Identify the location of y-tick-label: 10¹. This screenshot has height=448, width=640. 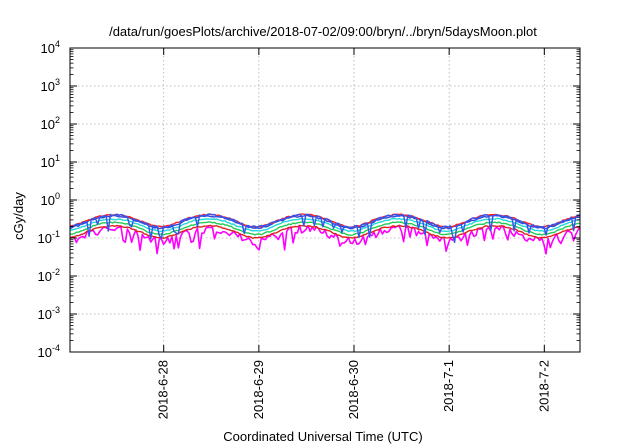
(50, 161).